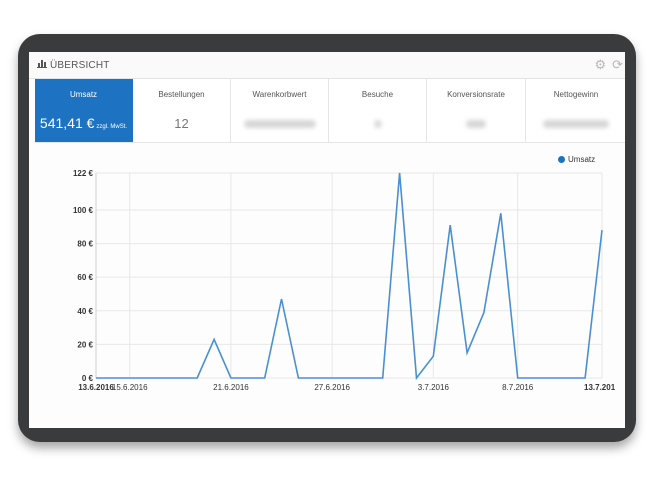 The height and width of the screenshot is (485, 649). I want to click on panel-header: ÜBERSICHT ⚙ ⟳, so click(327, 65).